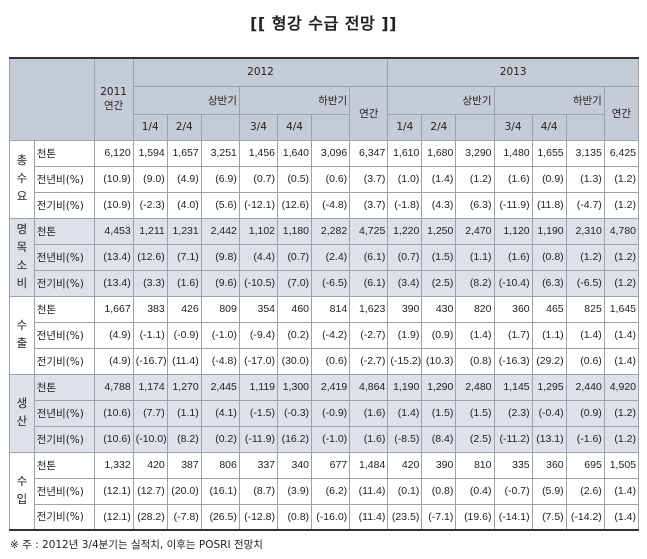 The image size is (647, 559). What do you see at coordinates (113, 335) in the screenshot?
I see `value-cell: (4.9)` at bounding box center [113, 335].